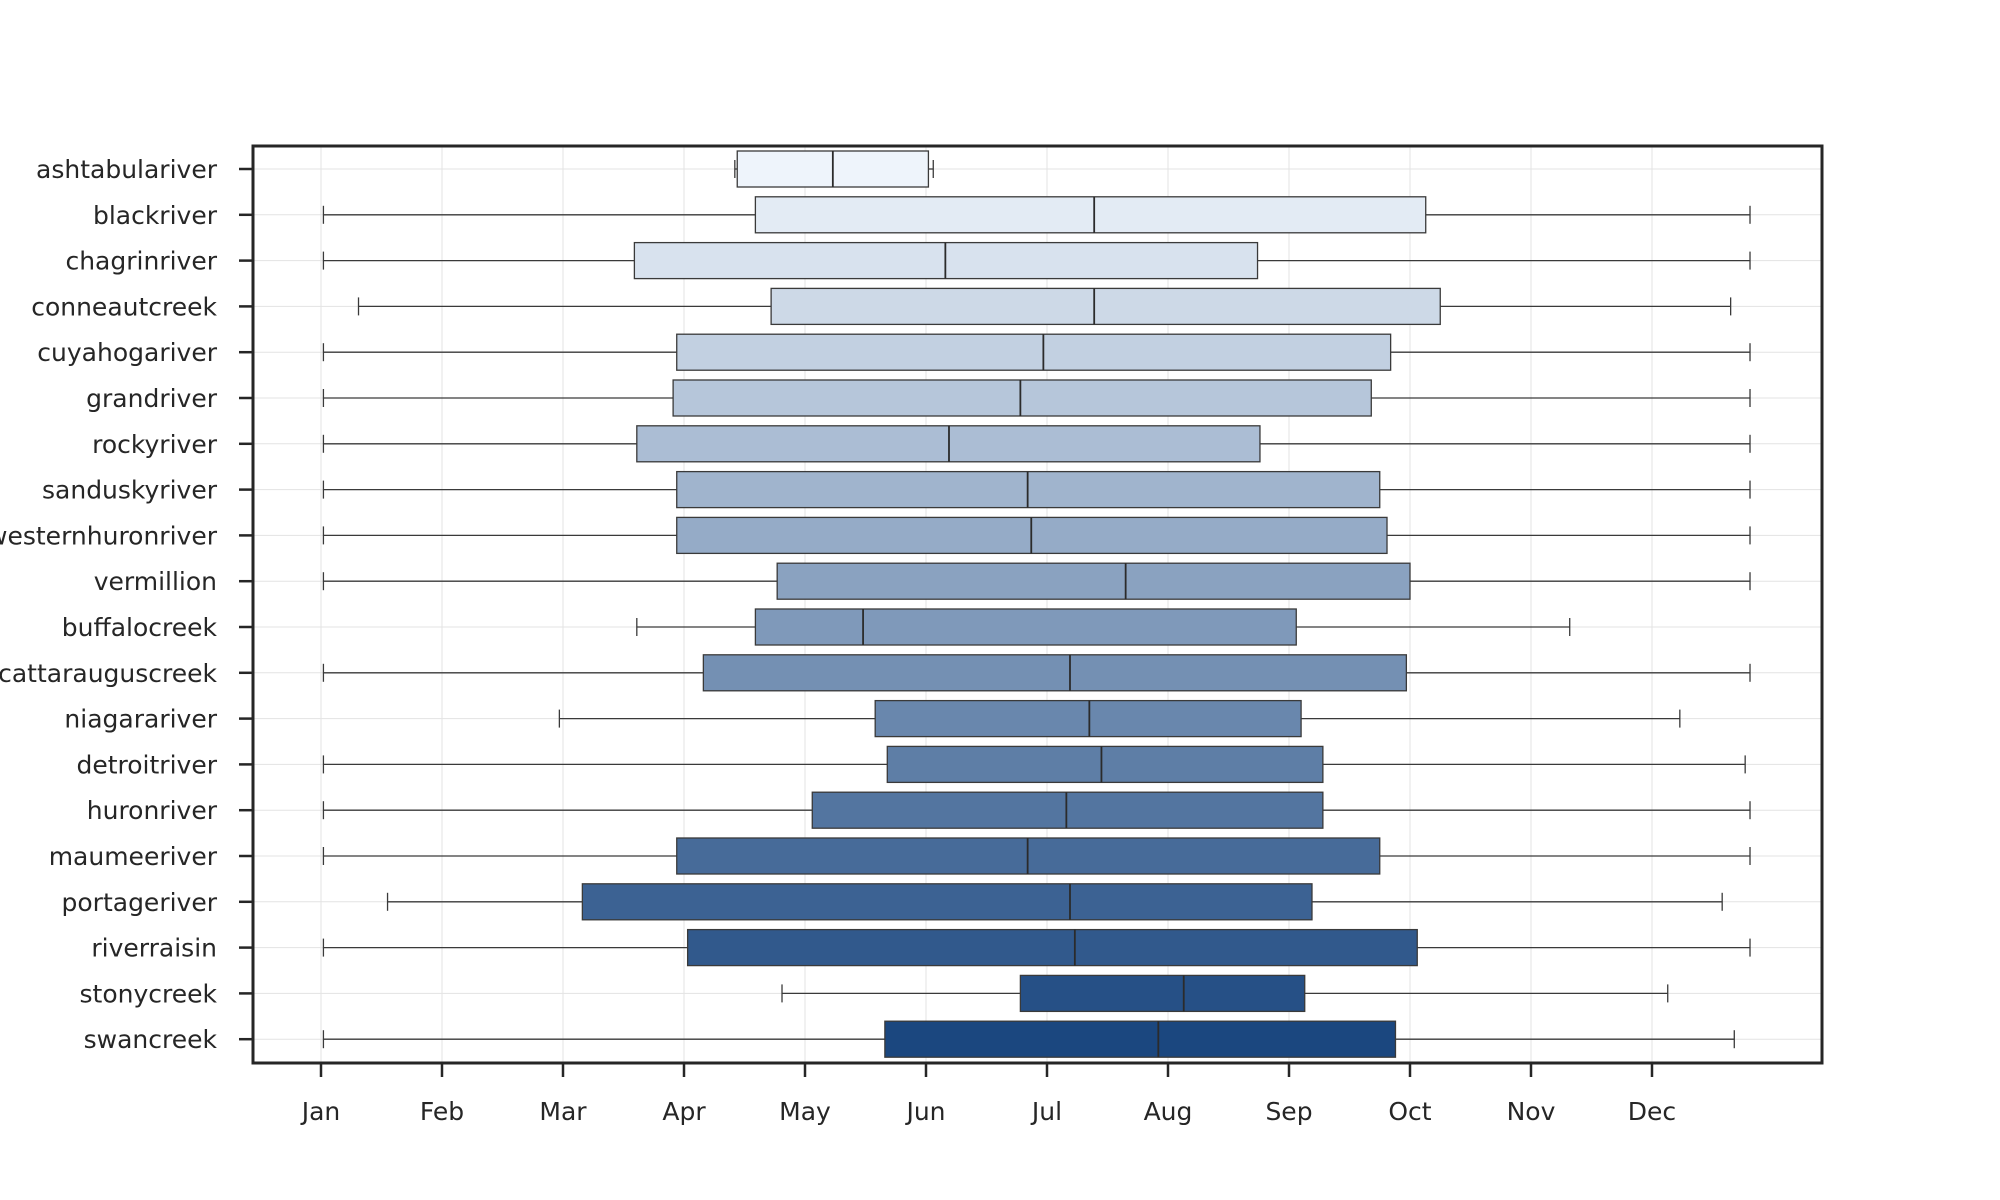  Describe the element at coordinates (109, 535) in the screenshot. I see `y-tick-label: westernhuronriver` at that location.